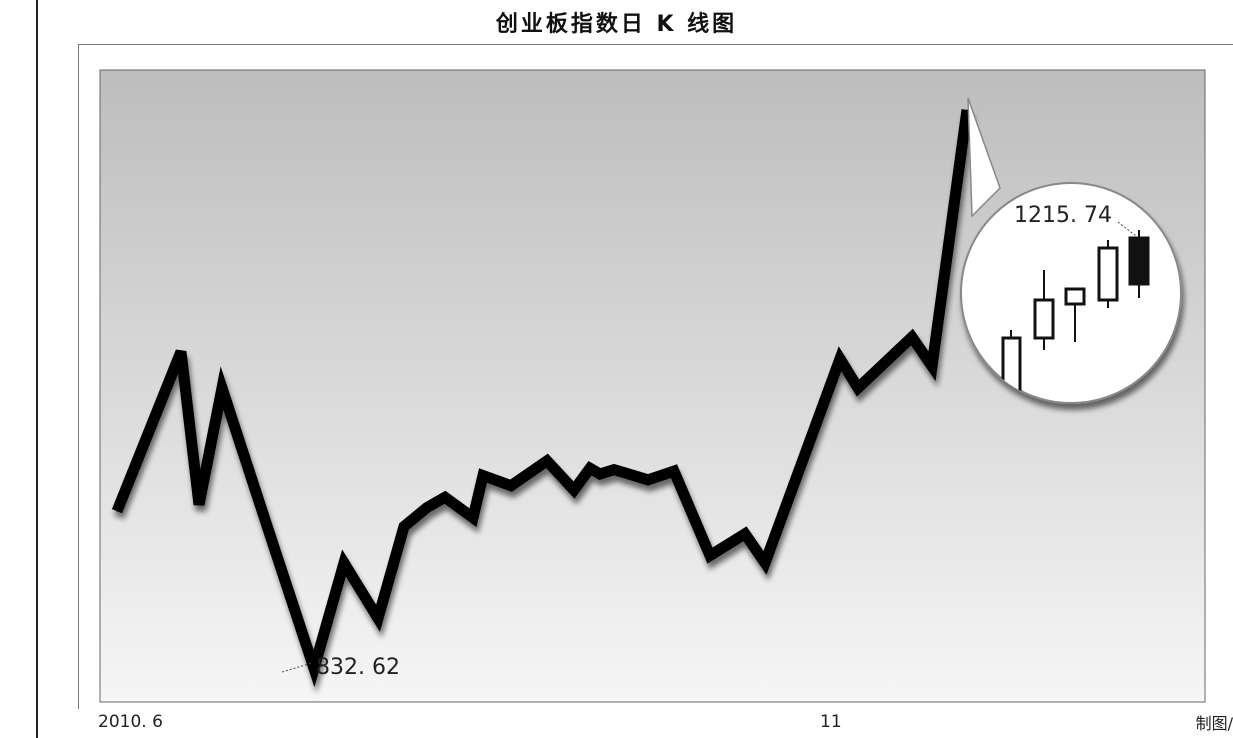  Describe the element at coordinates (130, 722) in the screenshot. I see `x-tick-label-start: 2010. 6` at that location.